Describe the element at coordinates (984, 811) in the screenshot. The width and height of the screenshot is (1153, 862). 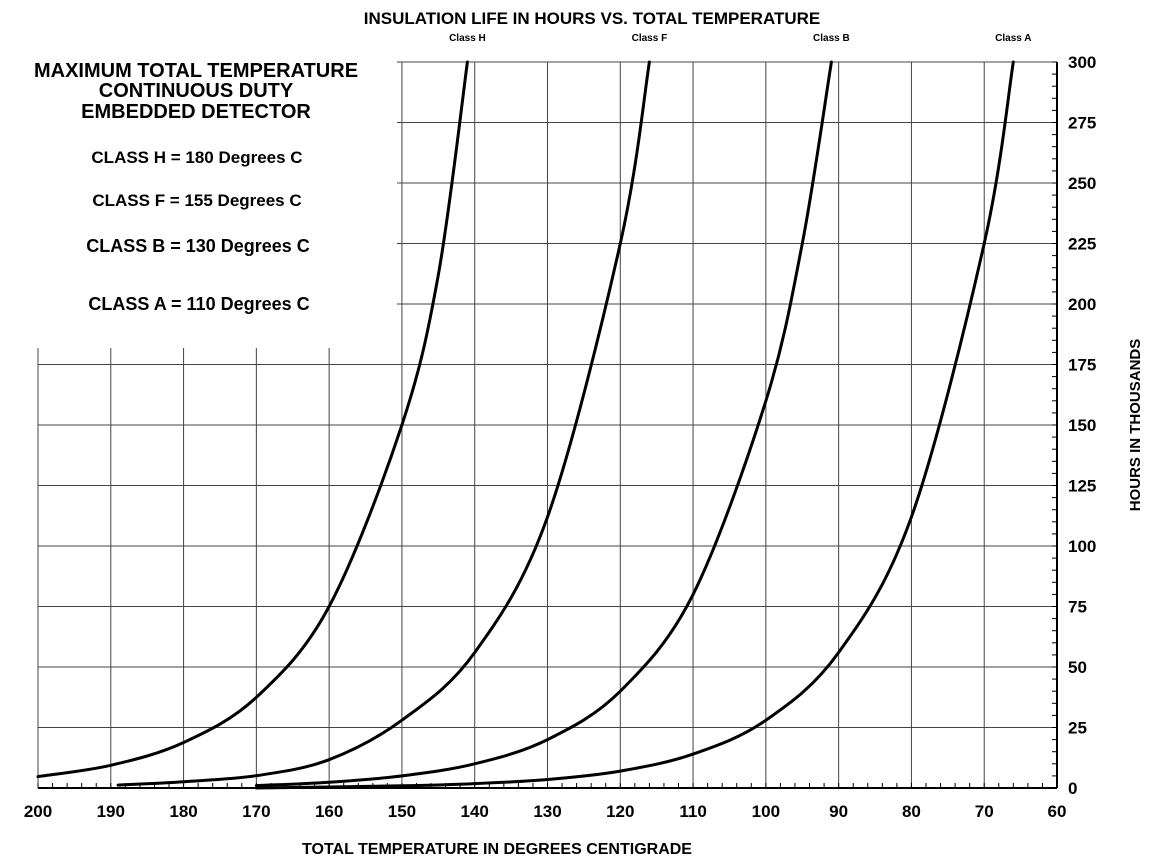
I see `x-tick-label: 70` at that location.